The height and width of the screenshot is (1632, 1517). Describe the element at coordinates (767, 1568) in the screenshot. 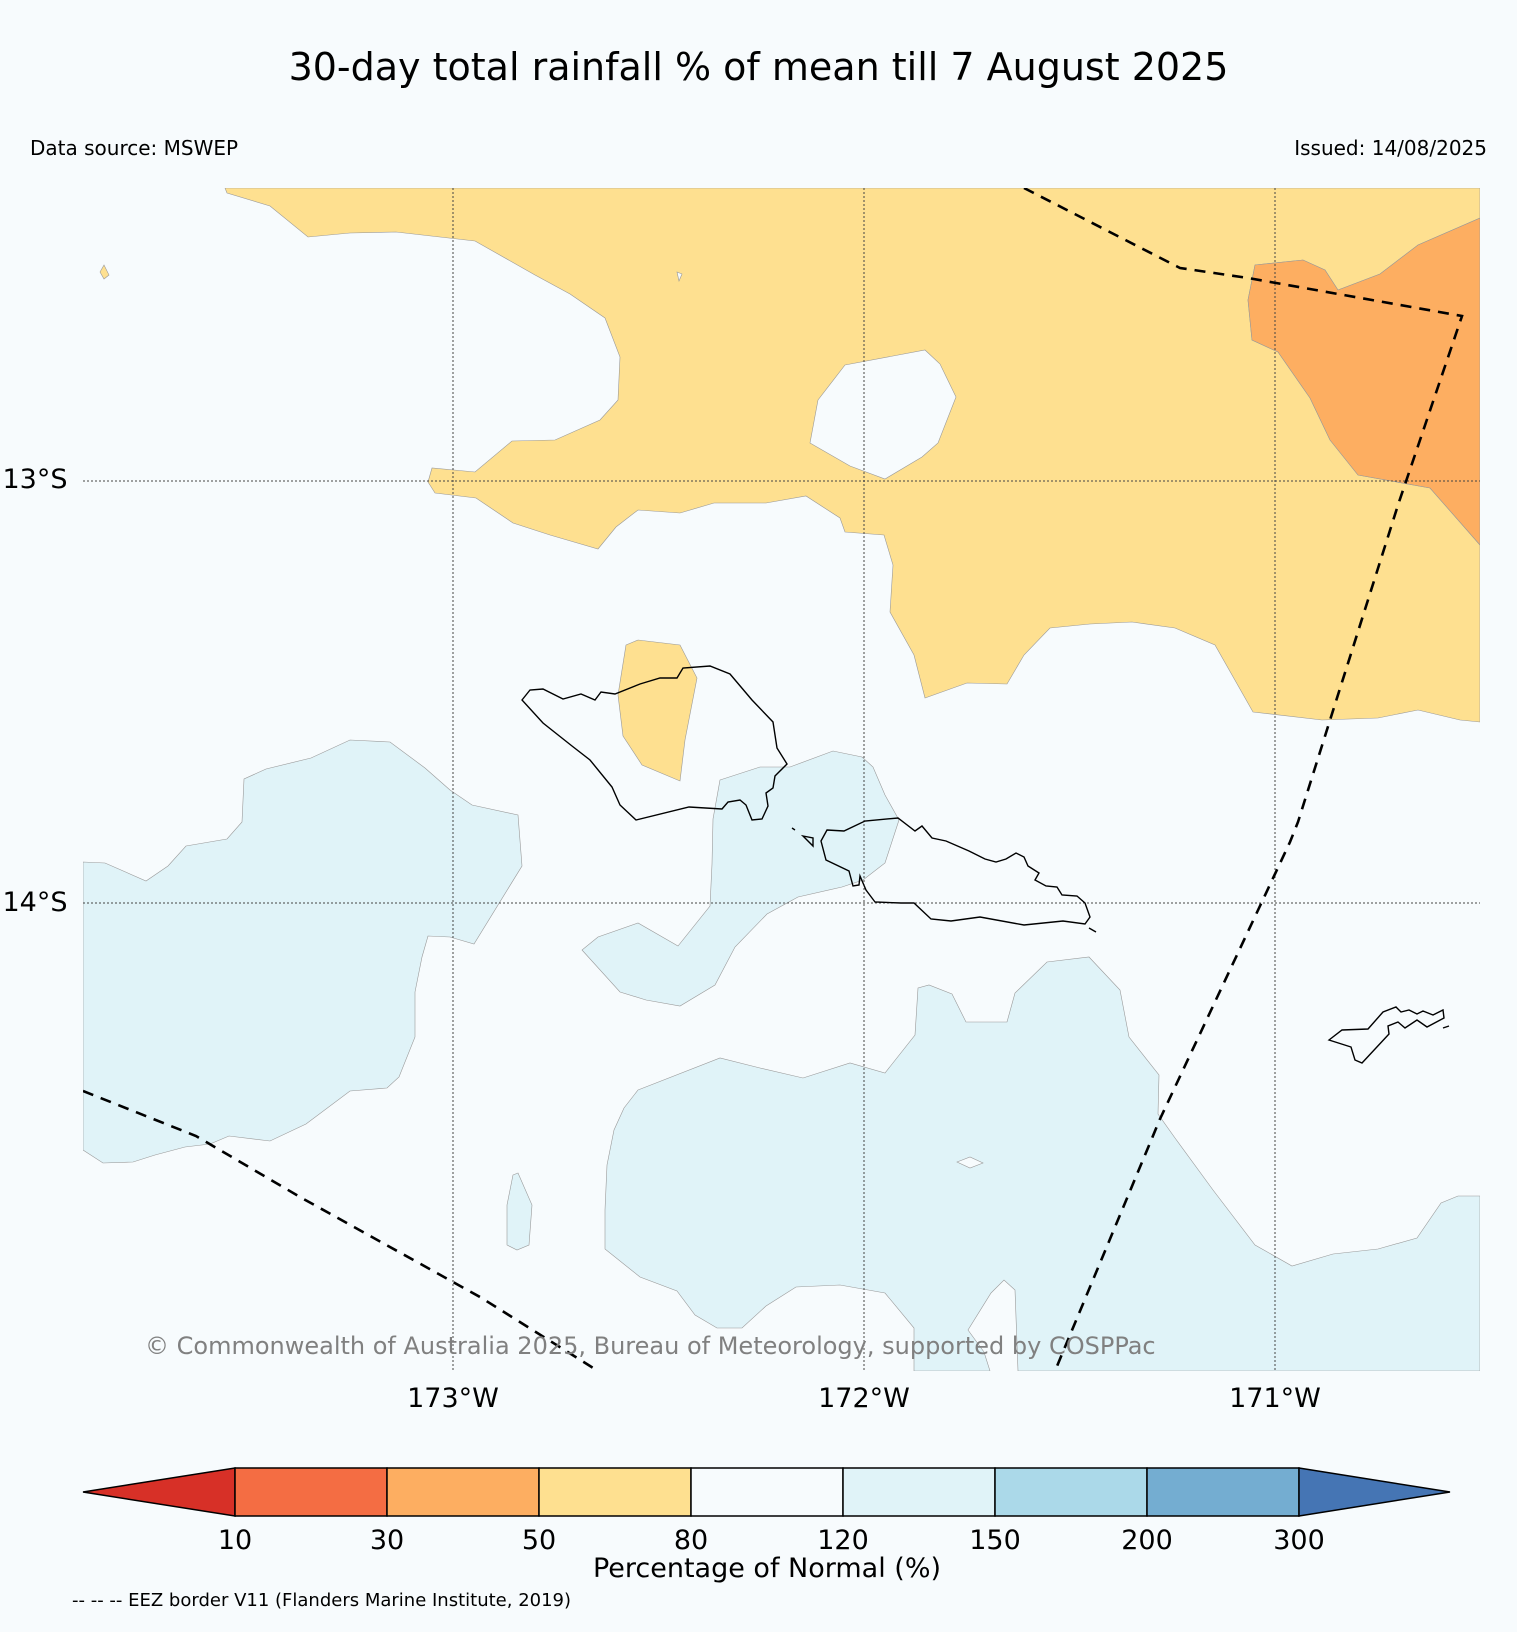

I see `colorbar-label: Percentage of Normal (%)` at that location.